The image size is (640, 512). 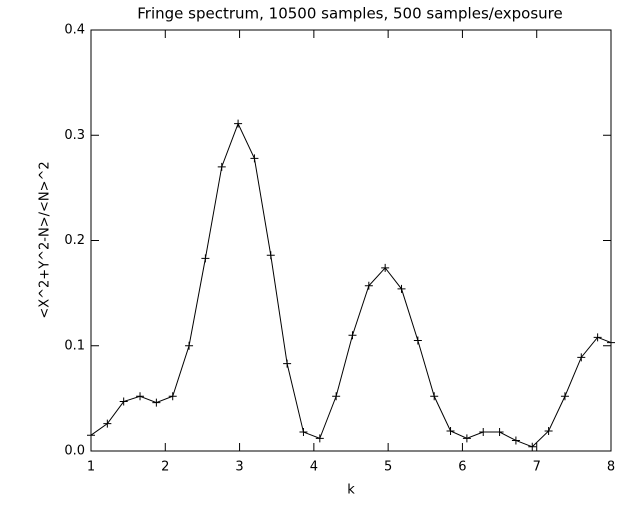 What do you see at coordinates (462, 467) in the screenshot?
I see `x-tick-label: 6` at bounding box center [462, 467].